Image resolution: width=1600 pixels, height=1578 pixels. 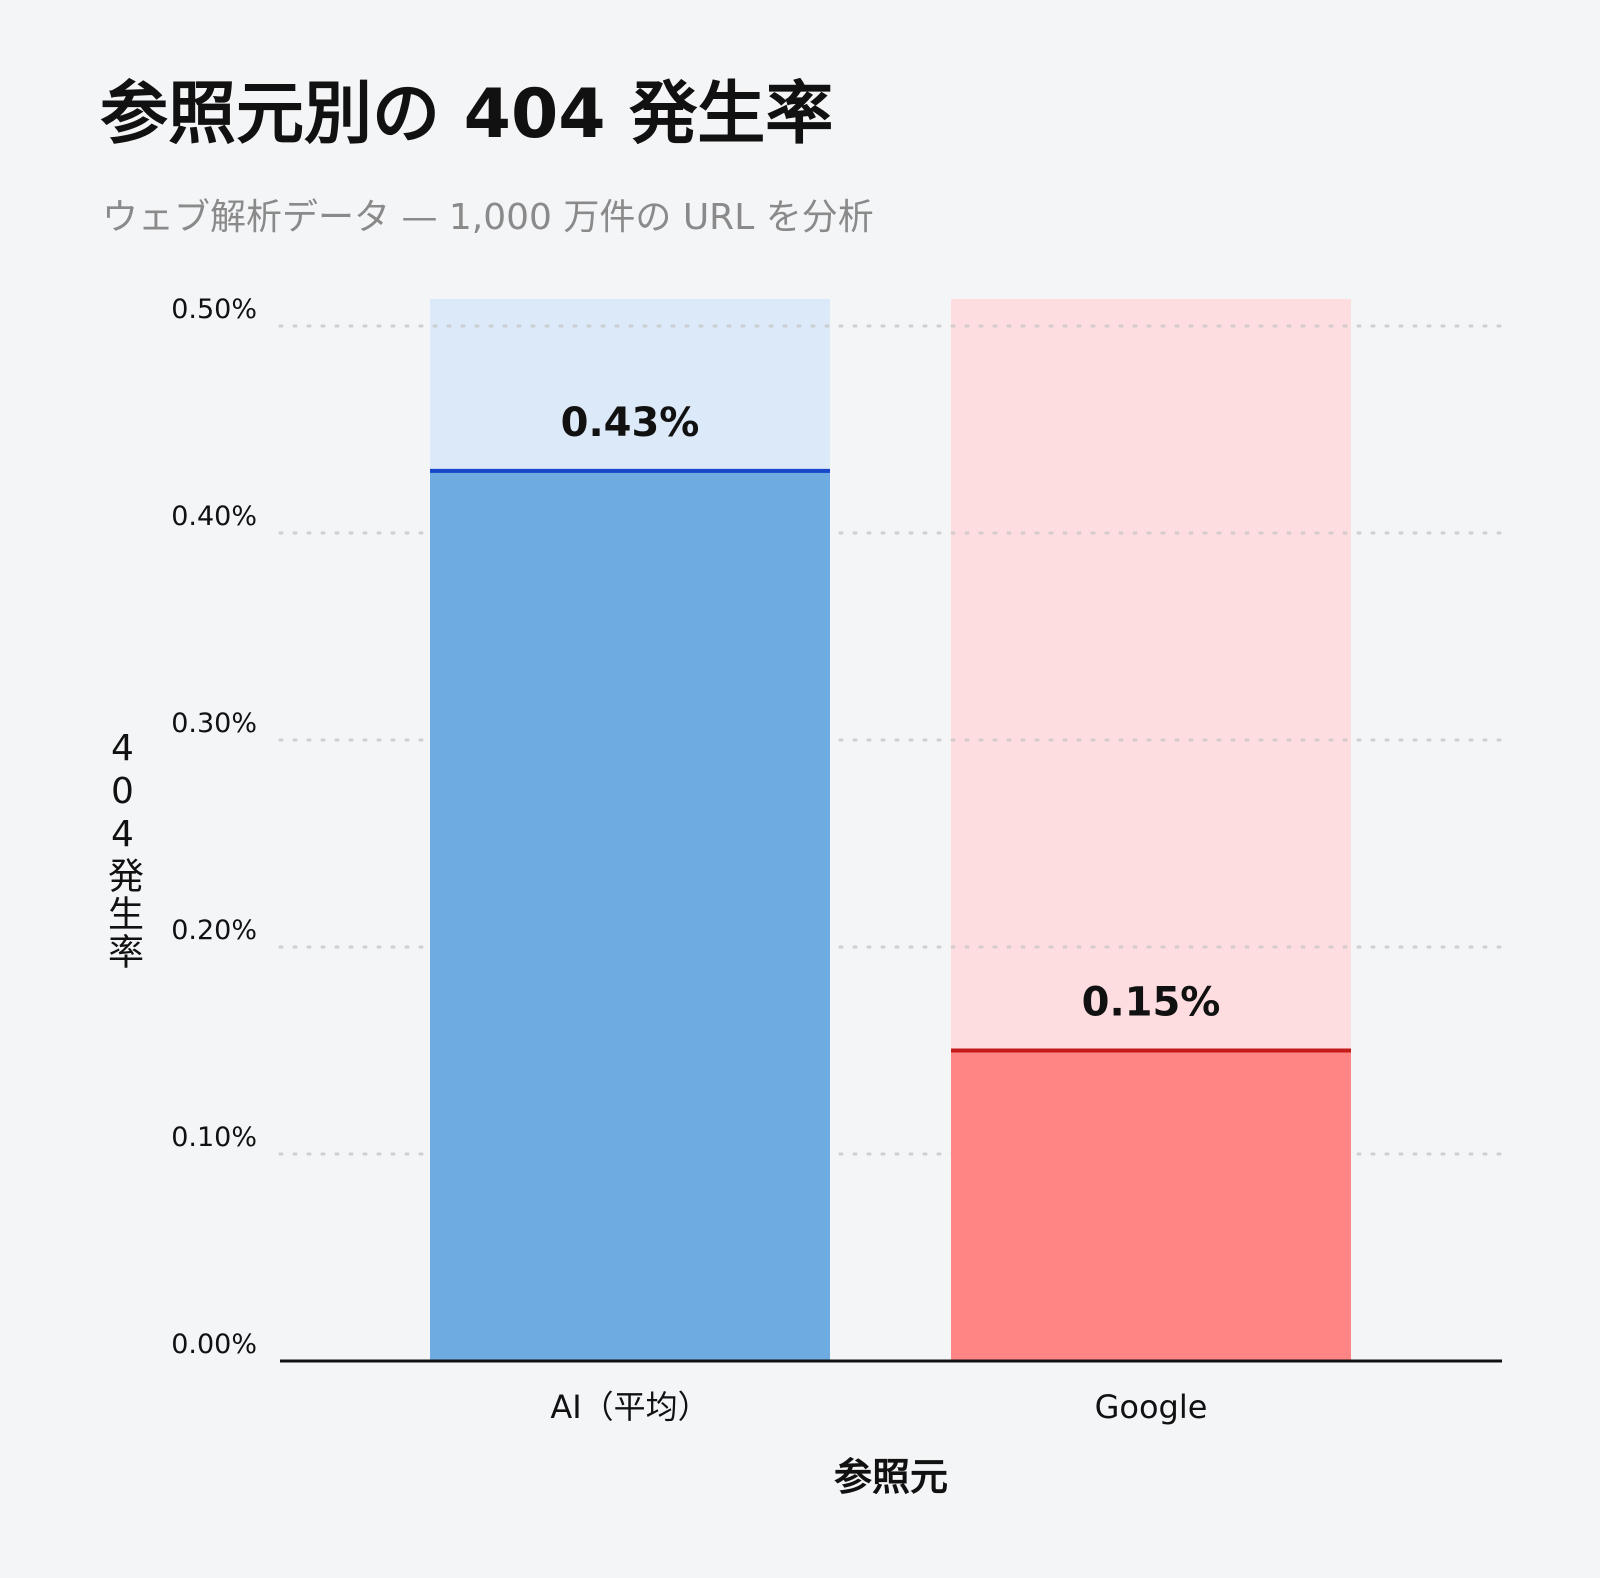 What do you see at coordinates (891, 1477) in the screenshot?
I see `x-axis-label: 参照元` at bounding box center [891, 1477].